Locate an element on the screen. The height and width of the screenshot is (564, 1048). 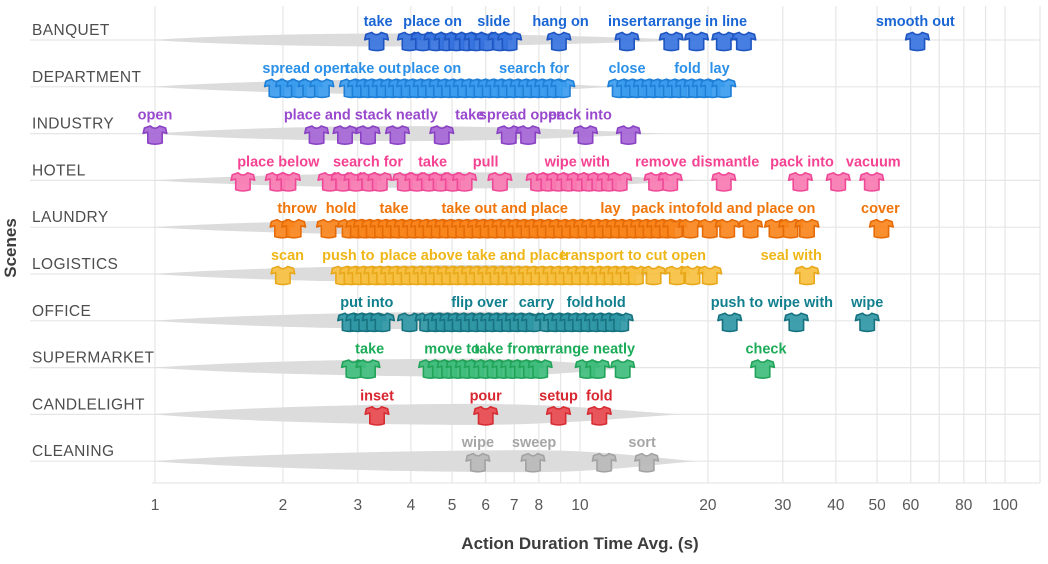
x-tick-label: 5 is located at coordinates (452, 505).